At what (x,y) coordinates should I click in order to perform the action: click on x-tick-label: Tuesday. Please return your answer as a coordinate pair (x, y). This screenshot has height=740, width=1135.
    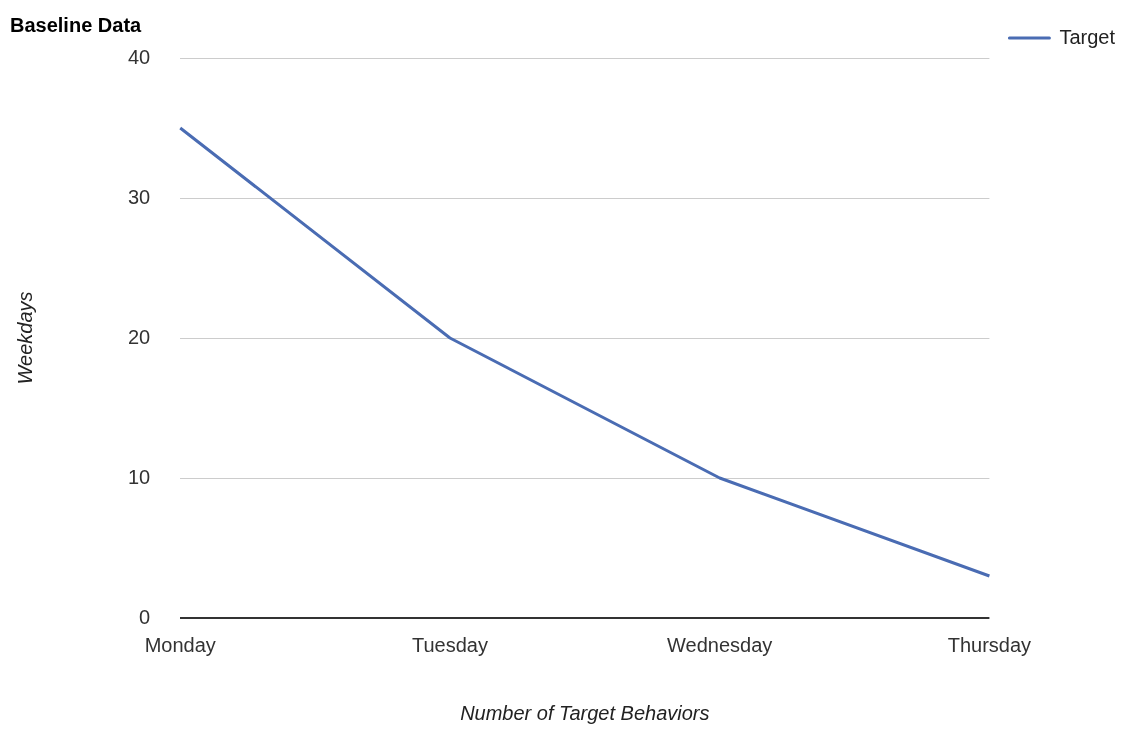
    Looking at the image, I should click on (449, 644).